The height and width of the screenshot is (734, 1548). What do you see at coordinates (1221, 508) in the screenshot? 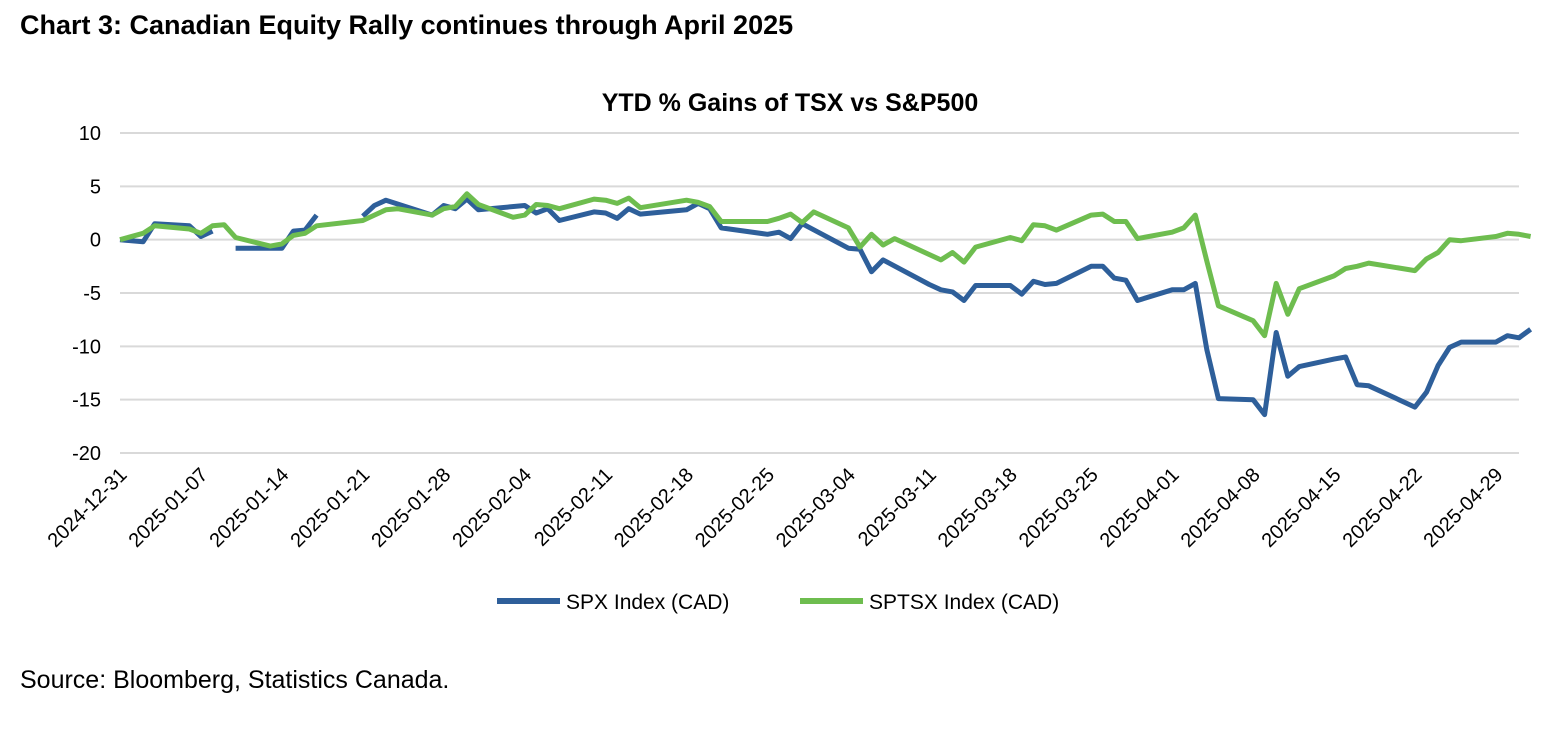
I see `x-tick-label: 2025-04-08` at bounding box center [1221, 508].